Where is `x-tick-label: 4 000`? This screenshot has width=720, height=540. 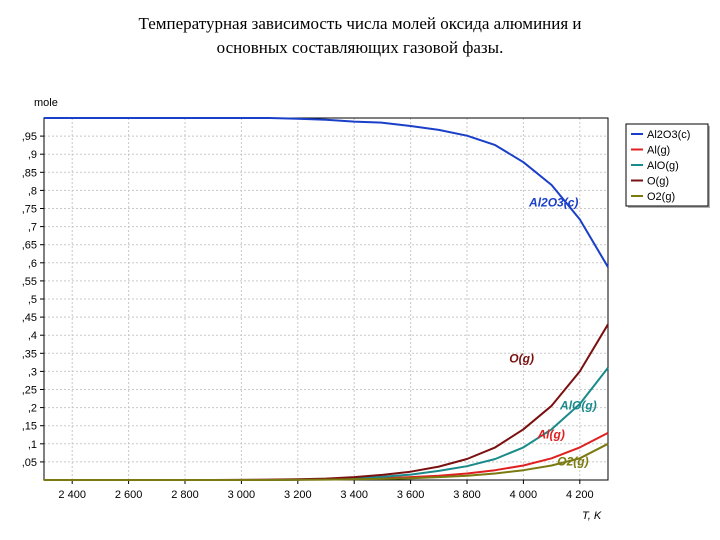 x-tick-label: 4 000 is located at coordinates (524, 495).